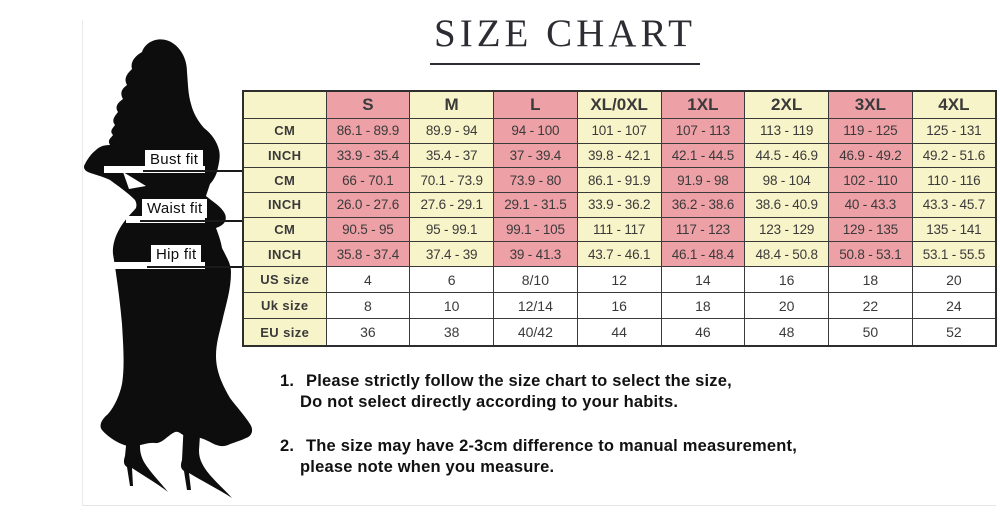 This screenshot has height=529, width=1000. What do you see at coordinates (870, 254) in the screenshot?
I see `table-cell: 50.8 - 53.1` at bounding box center [870, 254].